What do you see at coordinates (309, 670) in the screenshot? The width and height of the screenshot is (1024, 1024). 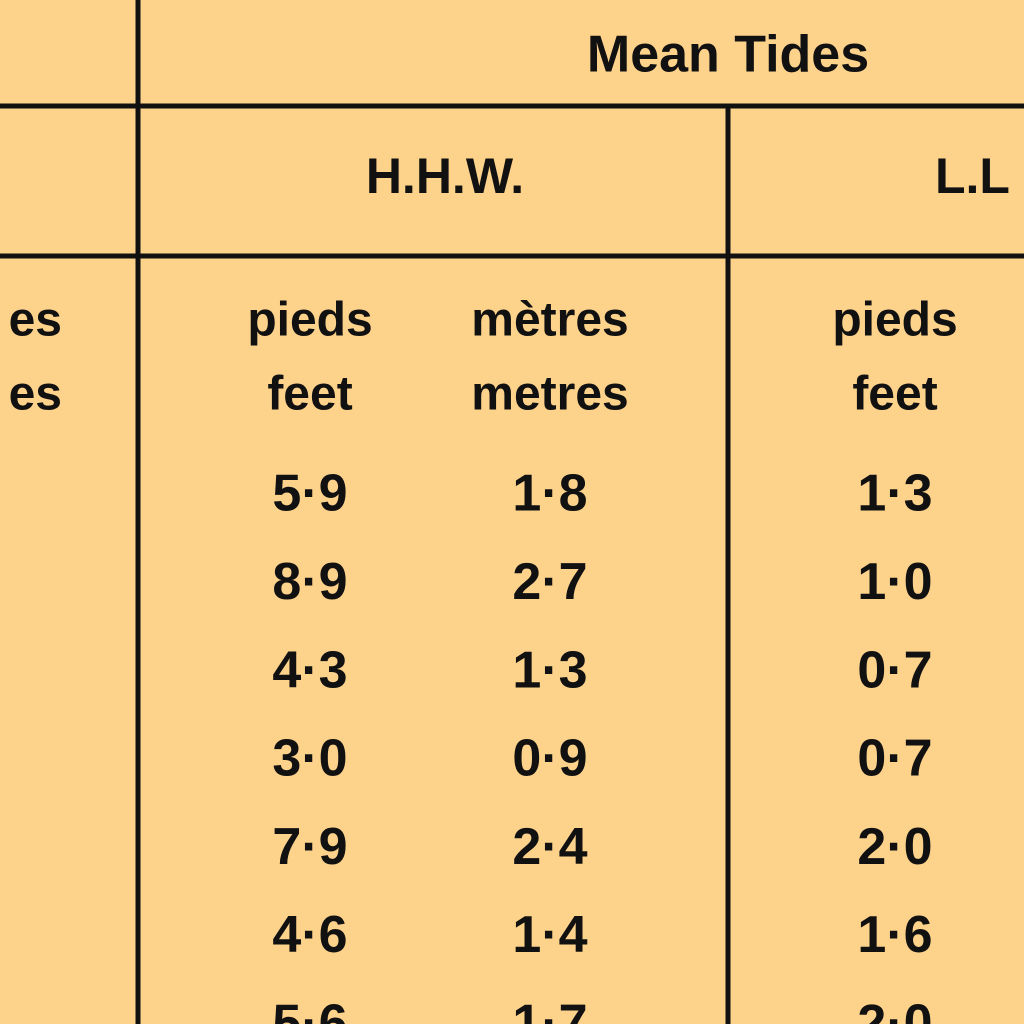 I see `table-cell: 4·3` at bounding box center [309, 670].